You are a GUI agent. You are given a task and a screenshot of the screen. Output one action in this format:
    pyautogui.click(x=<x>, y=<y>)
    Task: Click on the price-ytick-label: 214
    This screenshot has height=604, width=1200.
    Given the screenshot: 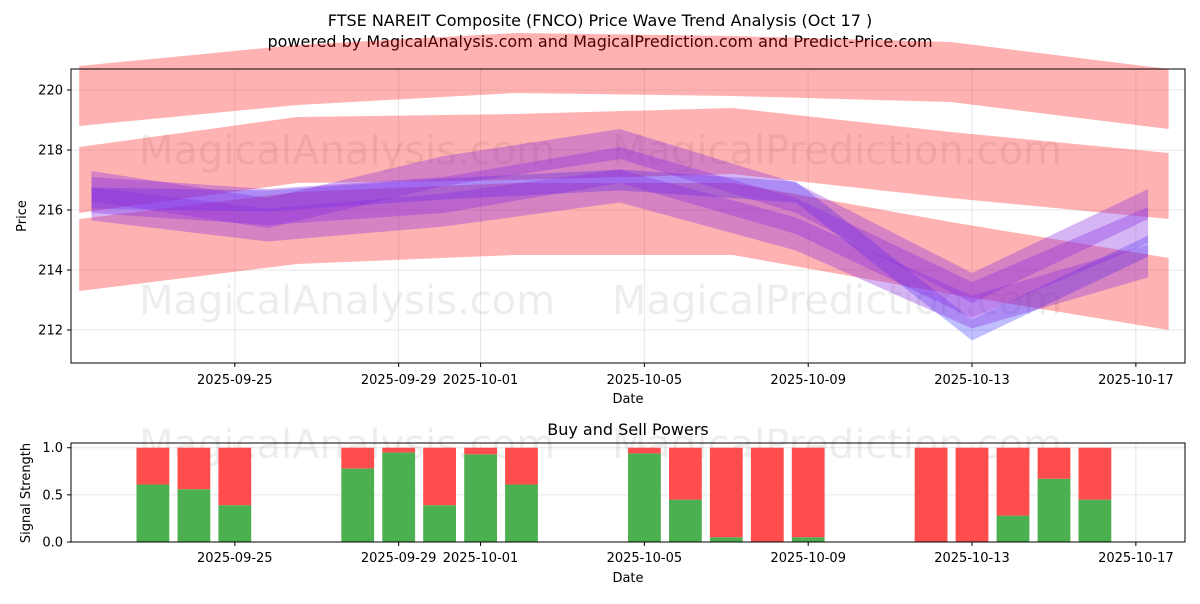 What is the action you would take?
    pyautogui.click(x=50, y=271)
    